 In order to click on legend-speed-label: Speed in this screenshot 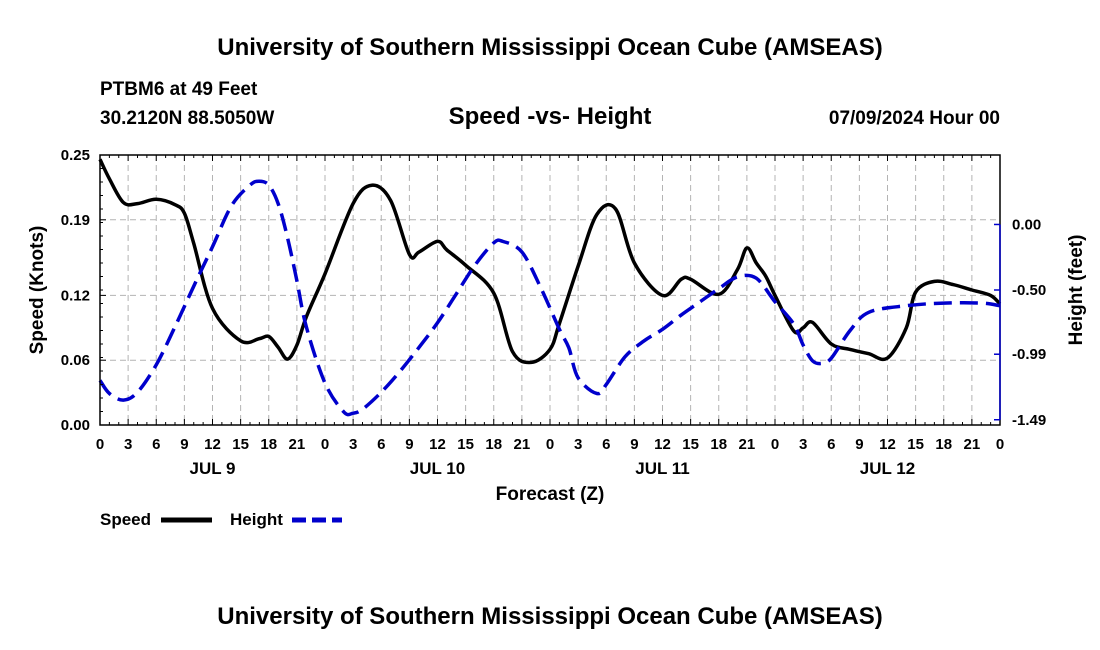, I will do `click(125, 519)`.